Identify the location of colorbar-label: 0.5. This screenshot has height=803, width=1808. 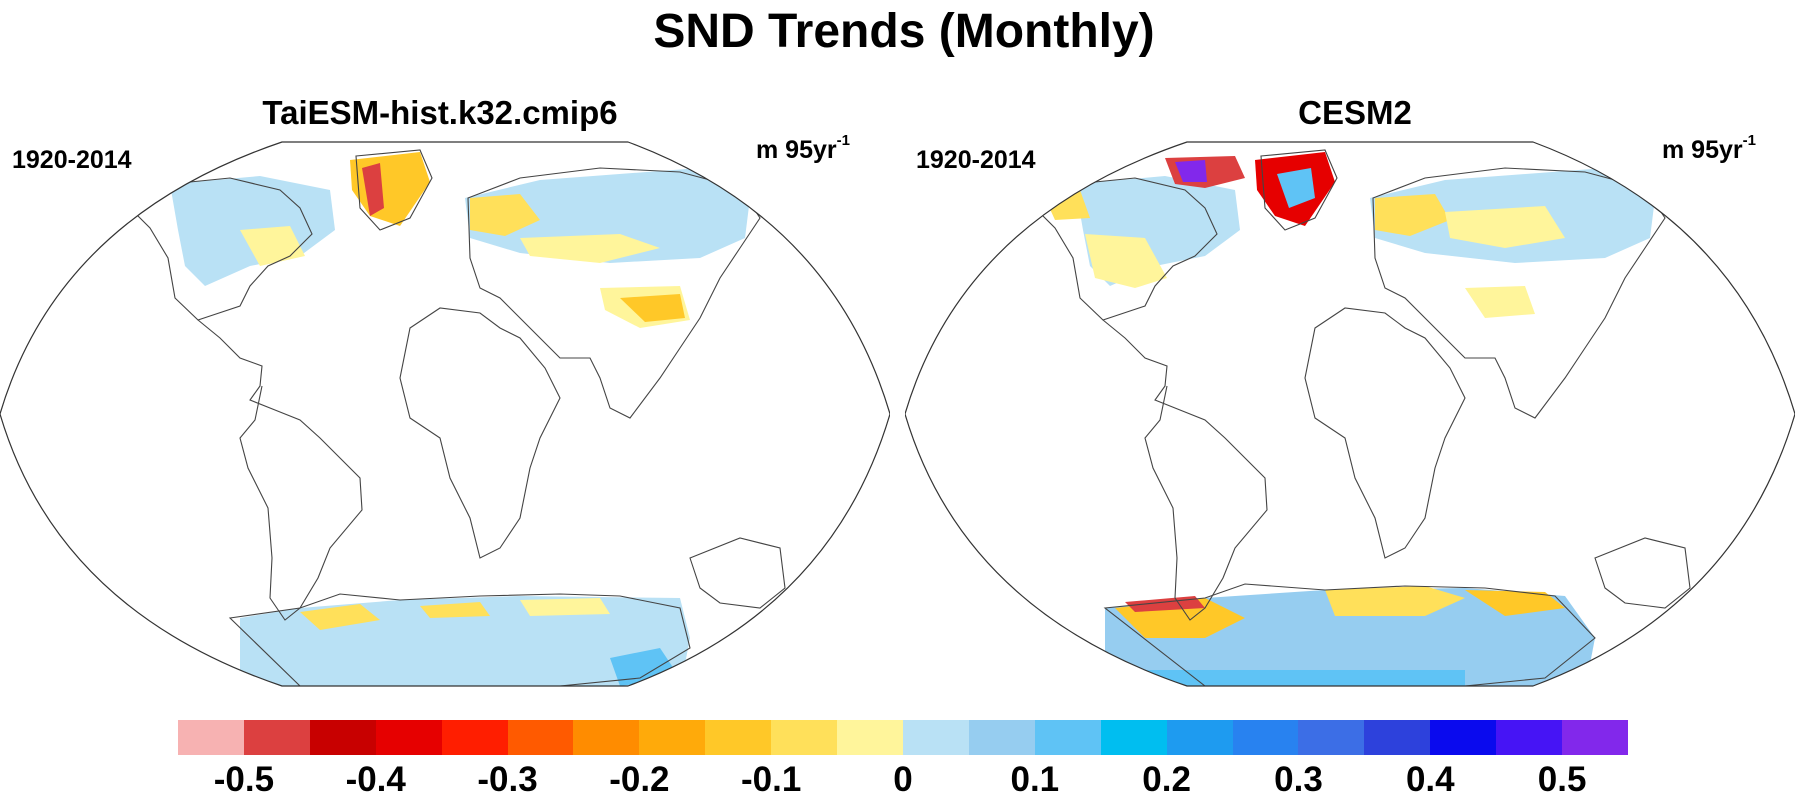
(1562, 779).